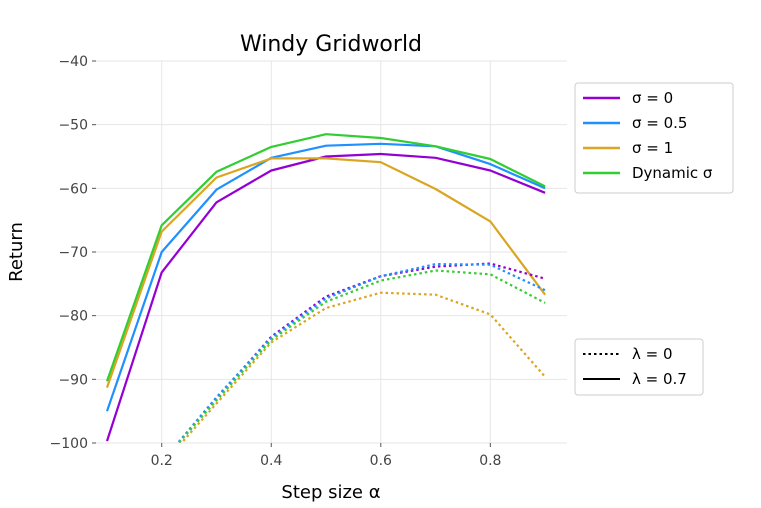 The height and width of the screenshot is (508, 761). What do you see at coordinates (652, 148) in the screenshot?
I see `legend-label: σ = 1` at bounding box center [652, 148].